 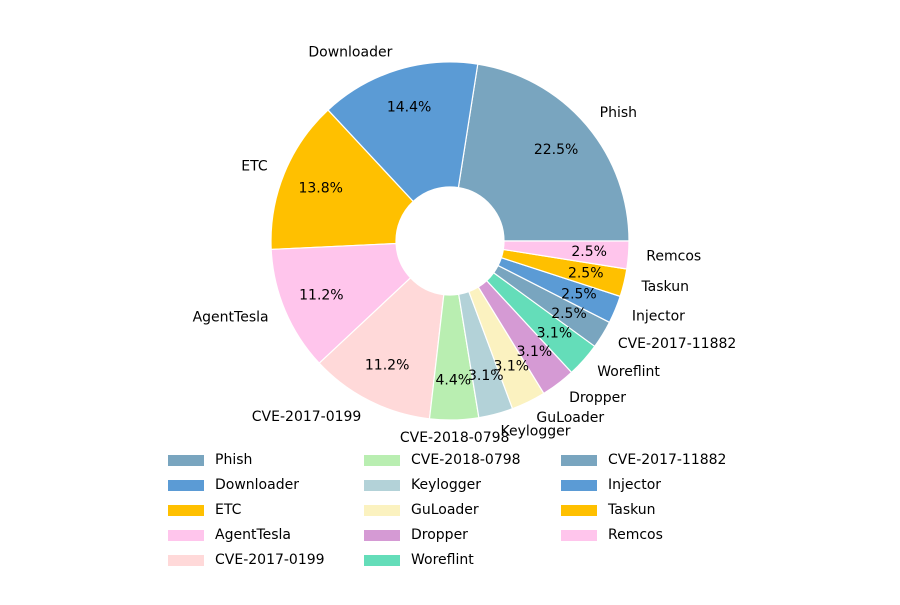 I want to click on slice-phish, so click(x=543, y=152).